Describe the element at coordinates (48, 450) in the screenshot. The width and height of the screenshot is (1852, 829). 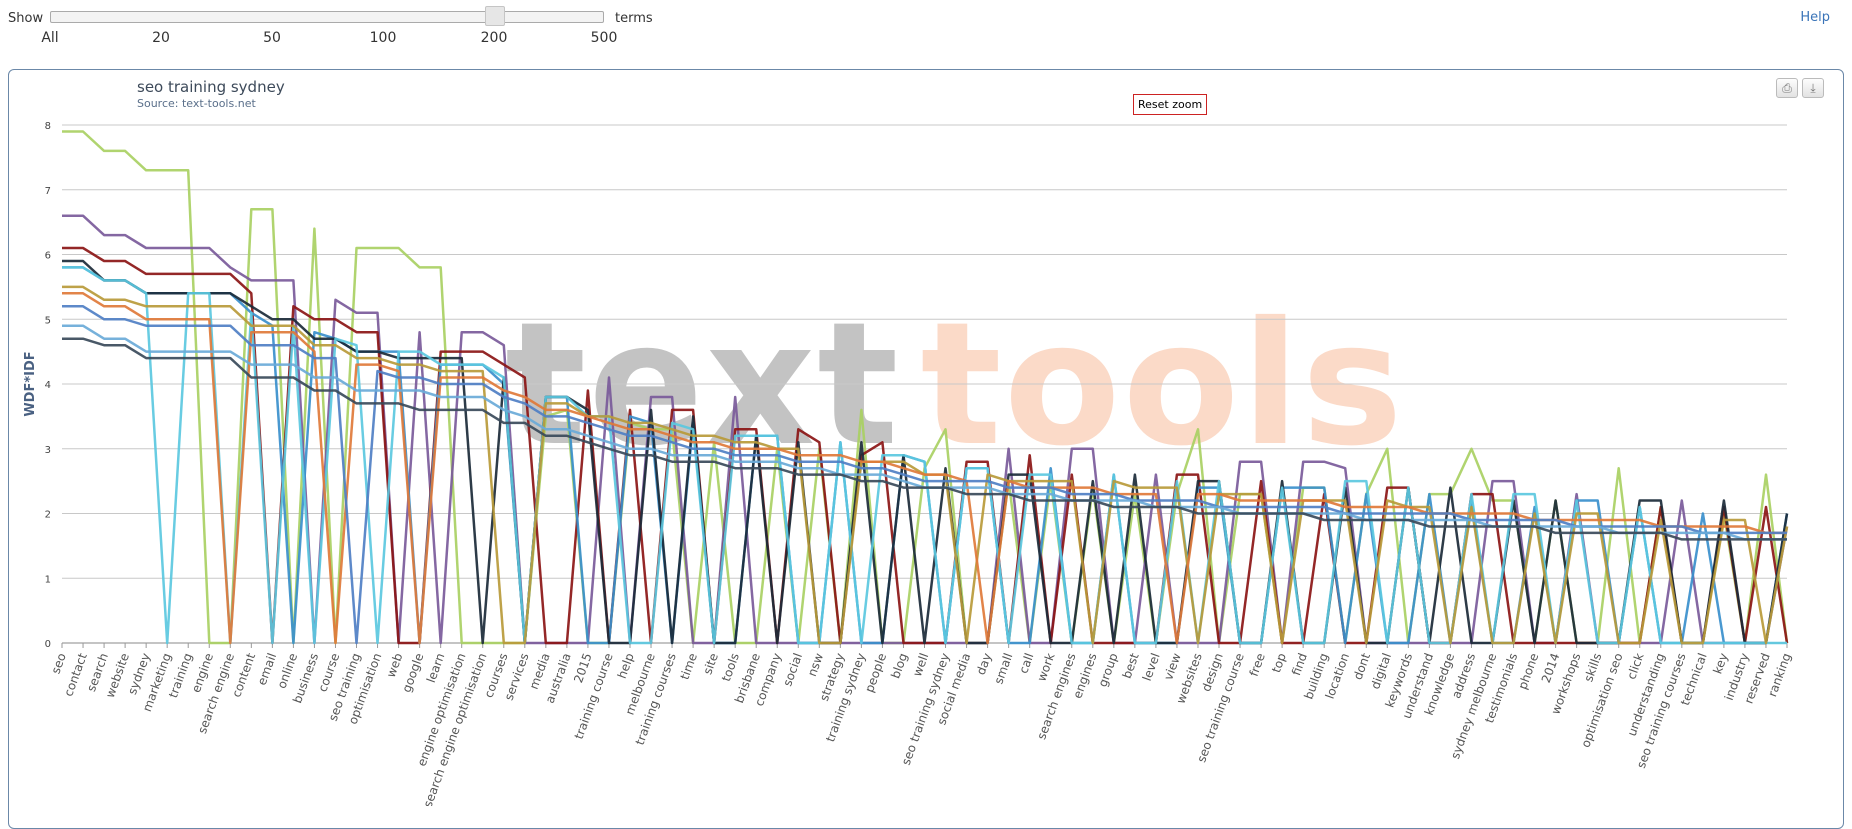
I see `y-tick-label: 3` at that location.